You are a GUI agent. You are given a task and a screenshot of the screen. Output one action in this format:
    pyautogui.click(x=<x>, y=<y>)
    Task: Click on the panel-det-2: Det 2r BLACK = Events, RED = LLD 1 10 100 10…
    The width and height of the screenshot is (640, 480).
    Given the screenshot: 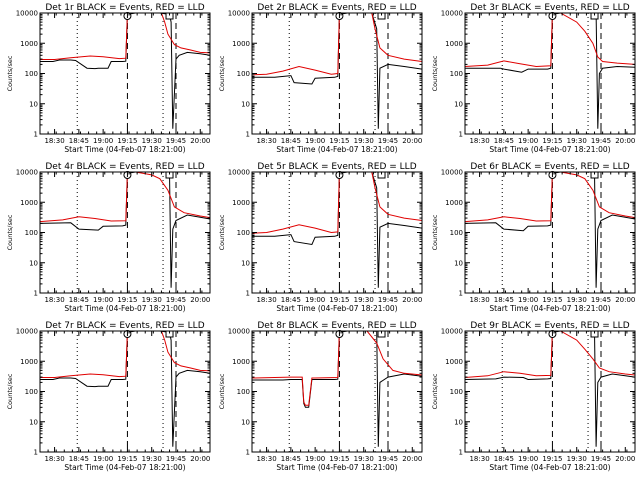 What is the action you would take?
    pyautogui.click(x=320, y=78)
    